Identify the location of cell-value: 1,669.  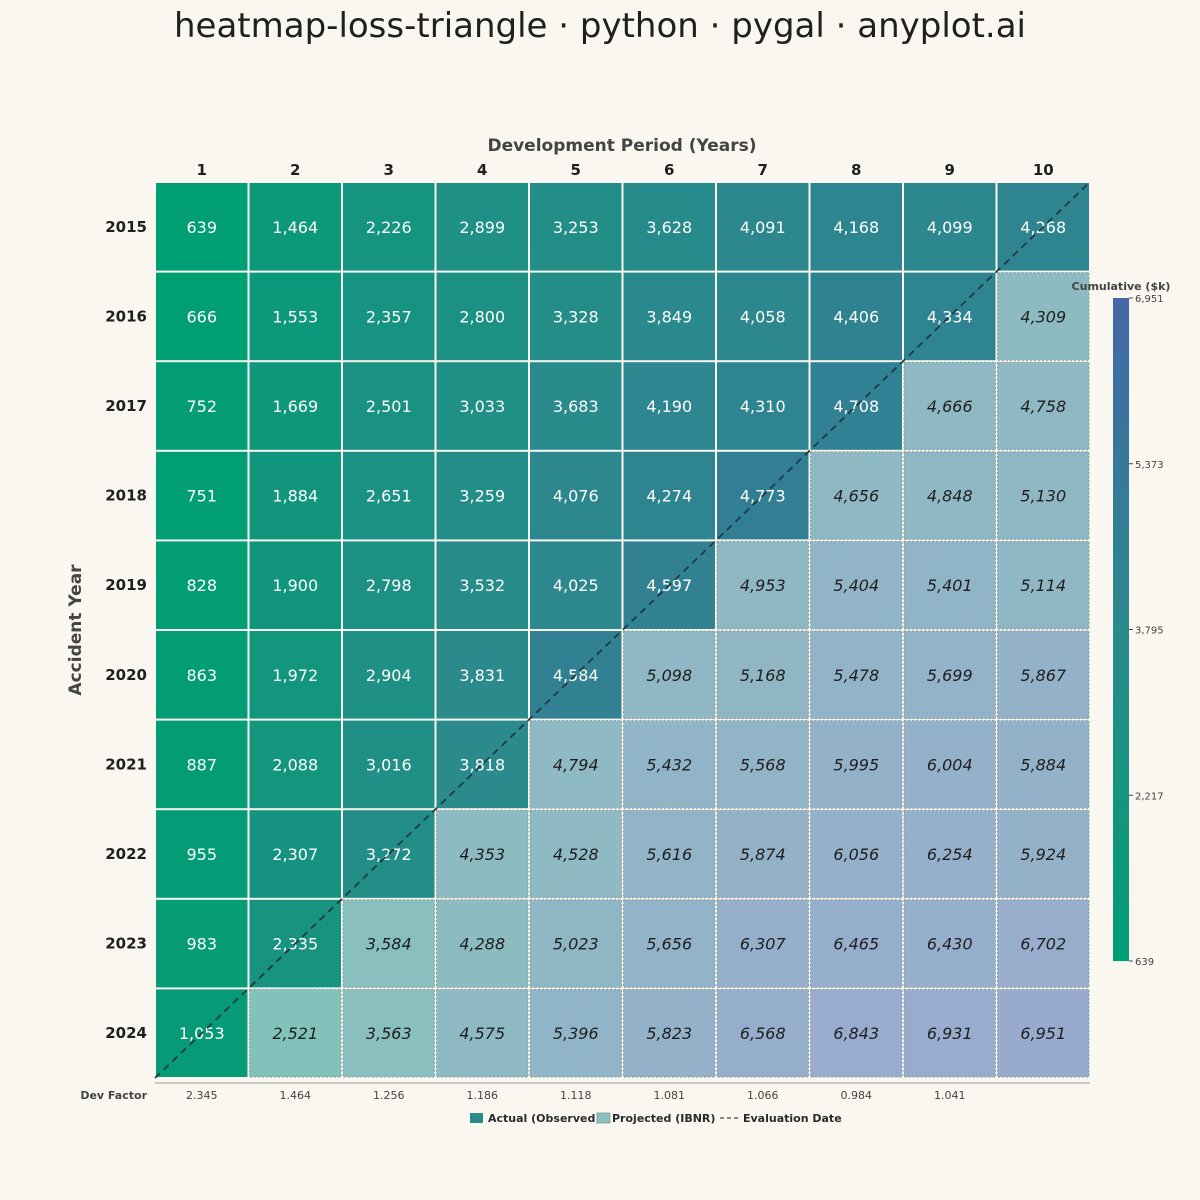
(295, 406).